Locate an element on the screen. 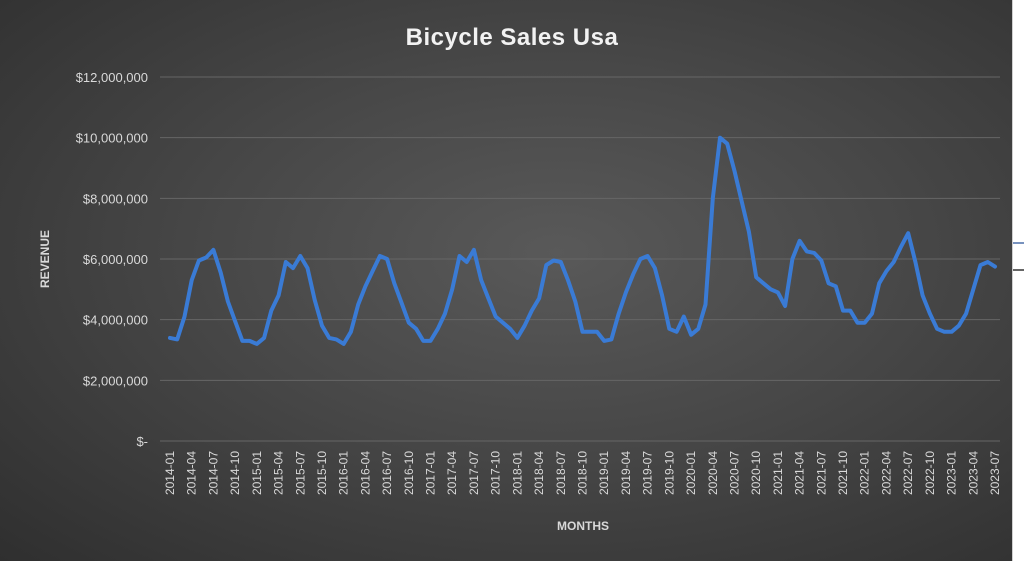 The image size is (1024, 561). y-axis-title: REVENUE is located at coordinates (45, 259).